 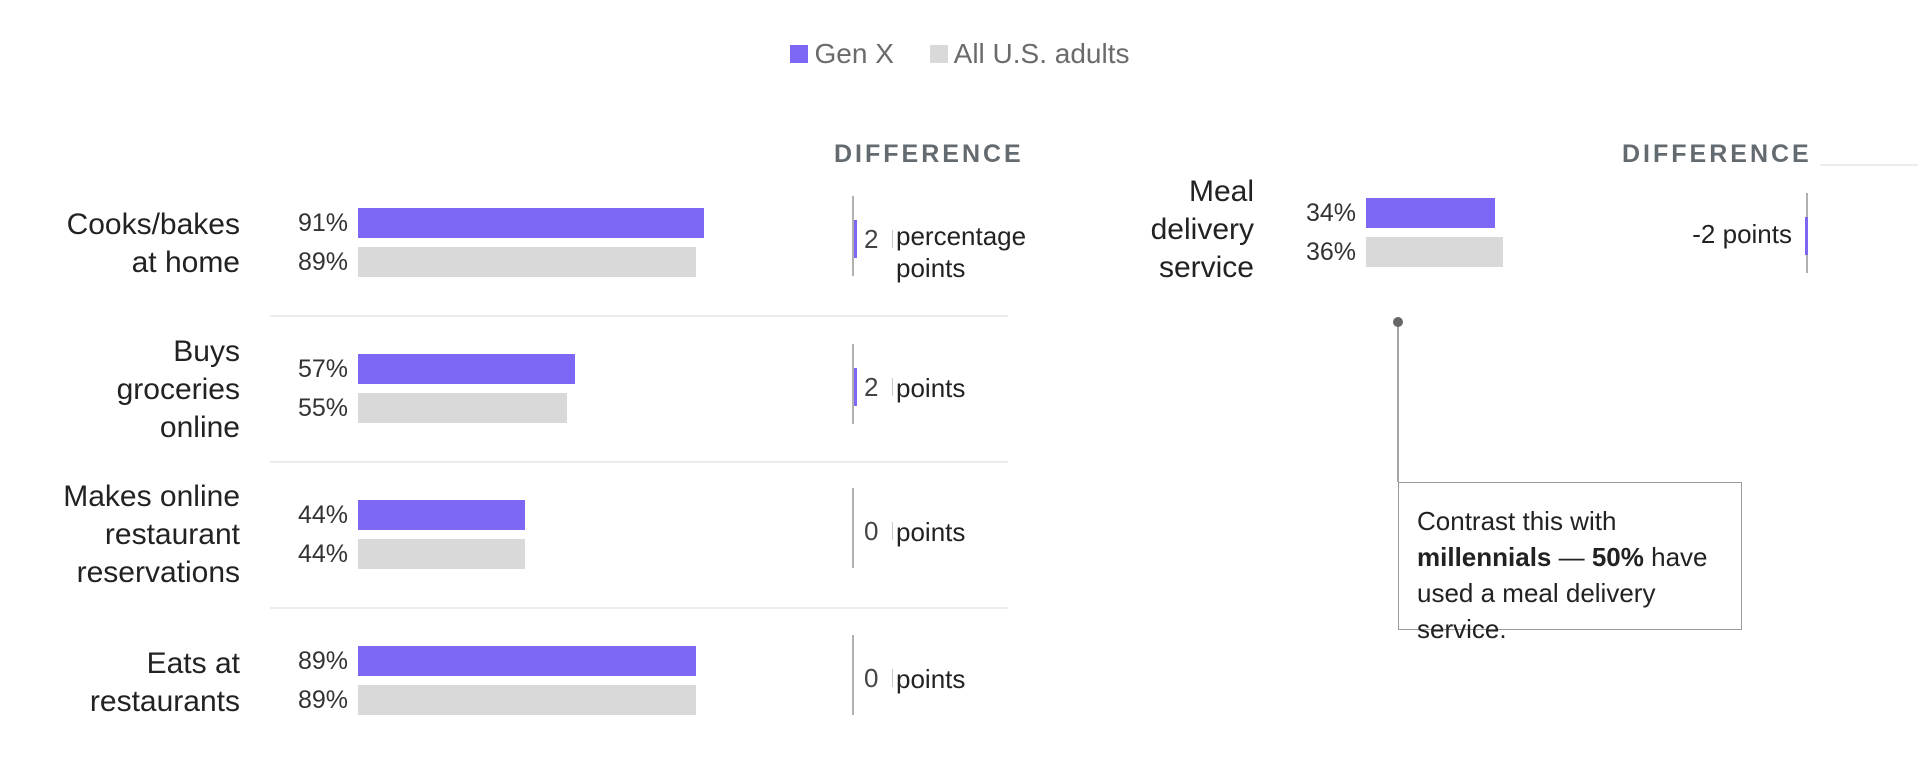 I want to click on category-label-line: Buys, so click(x=206, y=351).